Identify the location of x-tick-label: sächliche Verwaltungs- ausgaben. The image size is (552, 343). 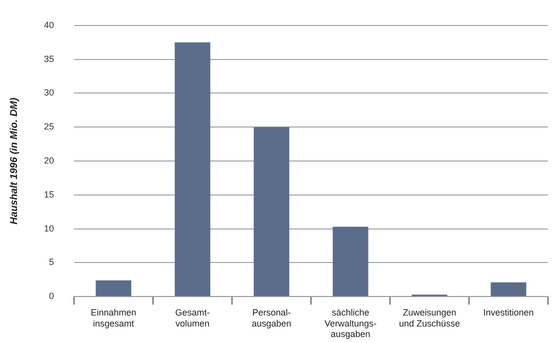
(350, 323).